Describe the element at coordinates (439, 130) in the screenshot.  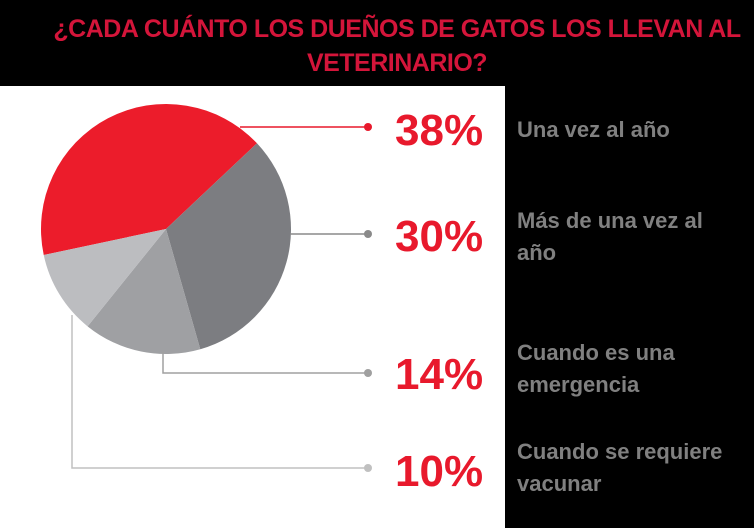
I see `pct-label-0: 38%` at that location.